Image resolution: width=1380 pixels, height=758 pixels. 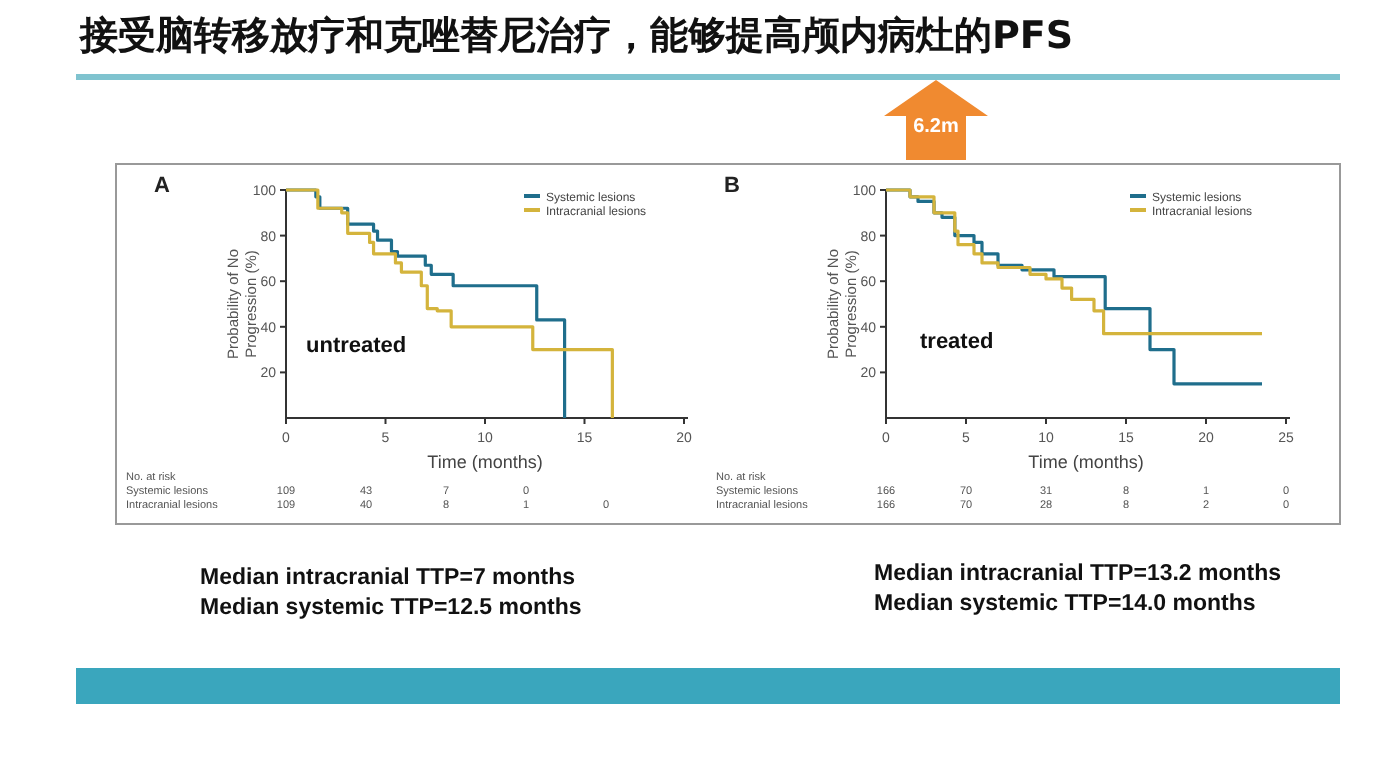 What do you see at coordinates (732, 186) in the screenshot?
I see `chart-subtitle: B` at bounding box center [732, 186].